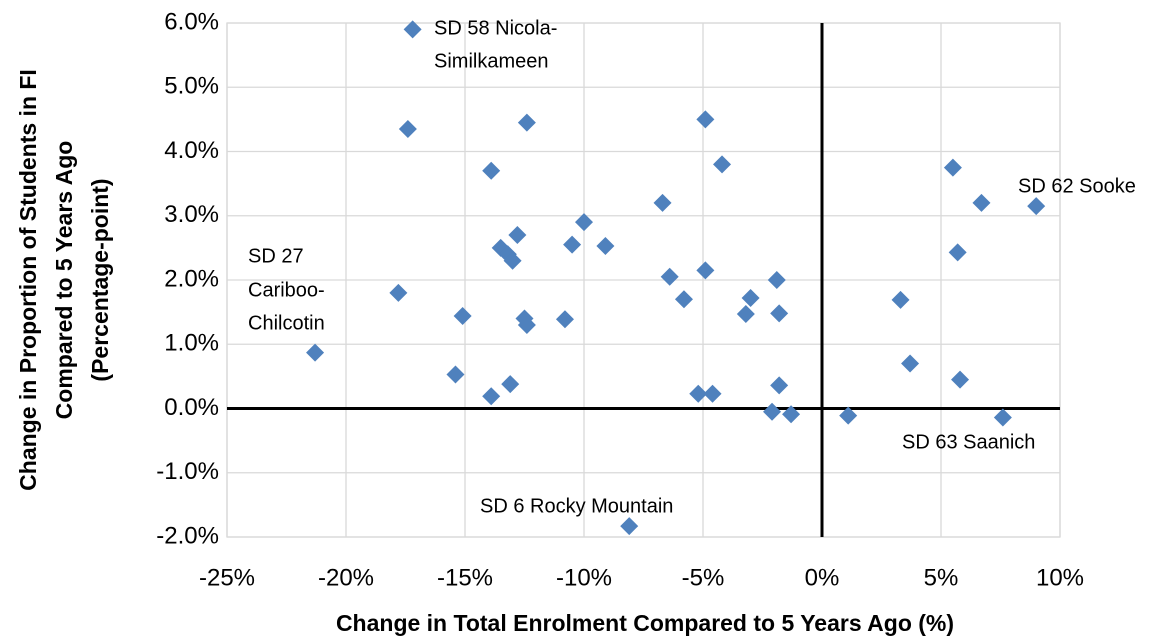 Image resolution: width=1162 pixels, height=642 pixels. I want to click on y-tick-label: 6.0%, so click(191, 21).